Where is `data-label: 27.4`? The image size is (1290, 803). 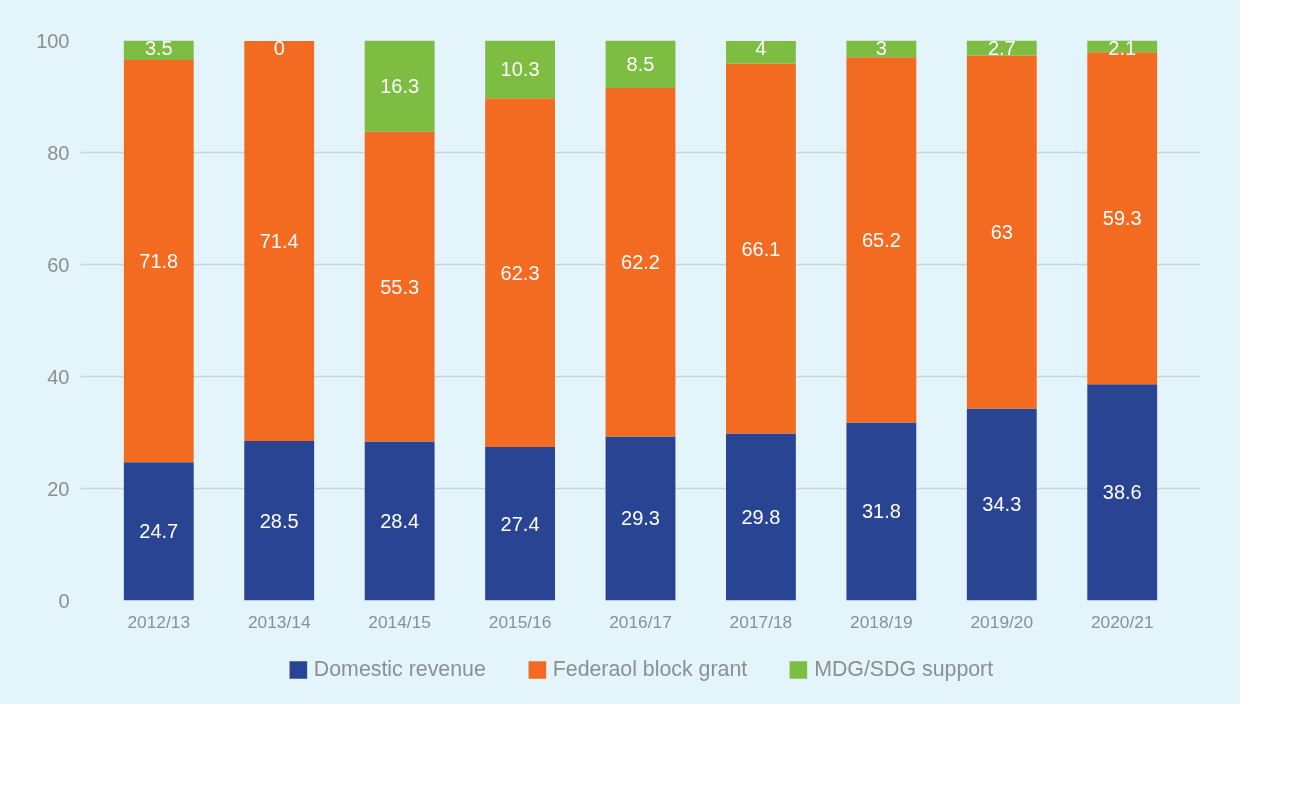 data-label: 27.4 is located at coordinates (520, 523).